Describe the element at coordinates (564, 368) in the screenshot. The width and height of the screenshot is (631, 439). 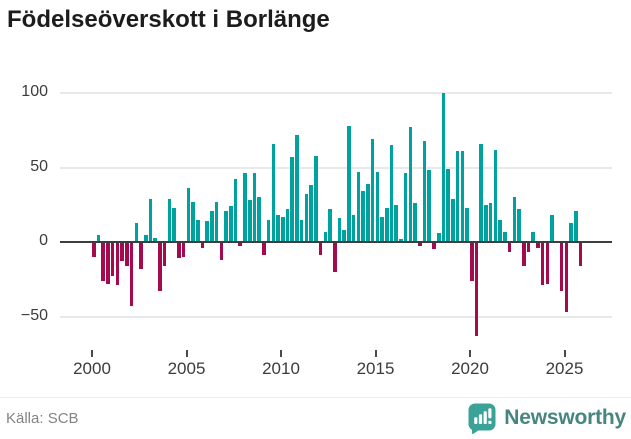
I see `x-axis-label-2025: 2025` at that location.